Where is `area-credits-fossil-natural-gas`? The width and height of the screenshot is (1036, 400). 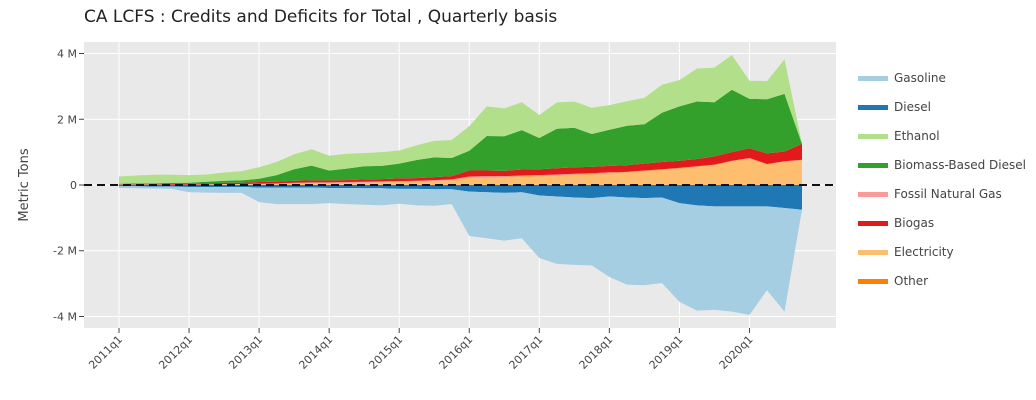
area-credits-fossil-natural-gas is located at coordinates (460, 171).